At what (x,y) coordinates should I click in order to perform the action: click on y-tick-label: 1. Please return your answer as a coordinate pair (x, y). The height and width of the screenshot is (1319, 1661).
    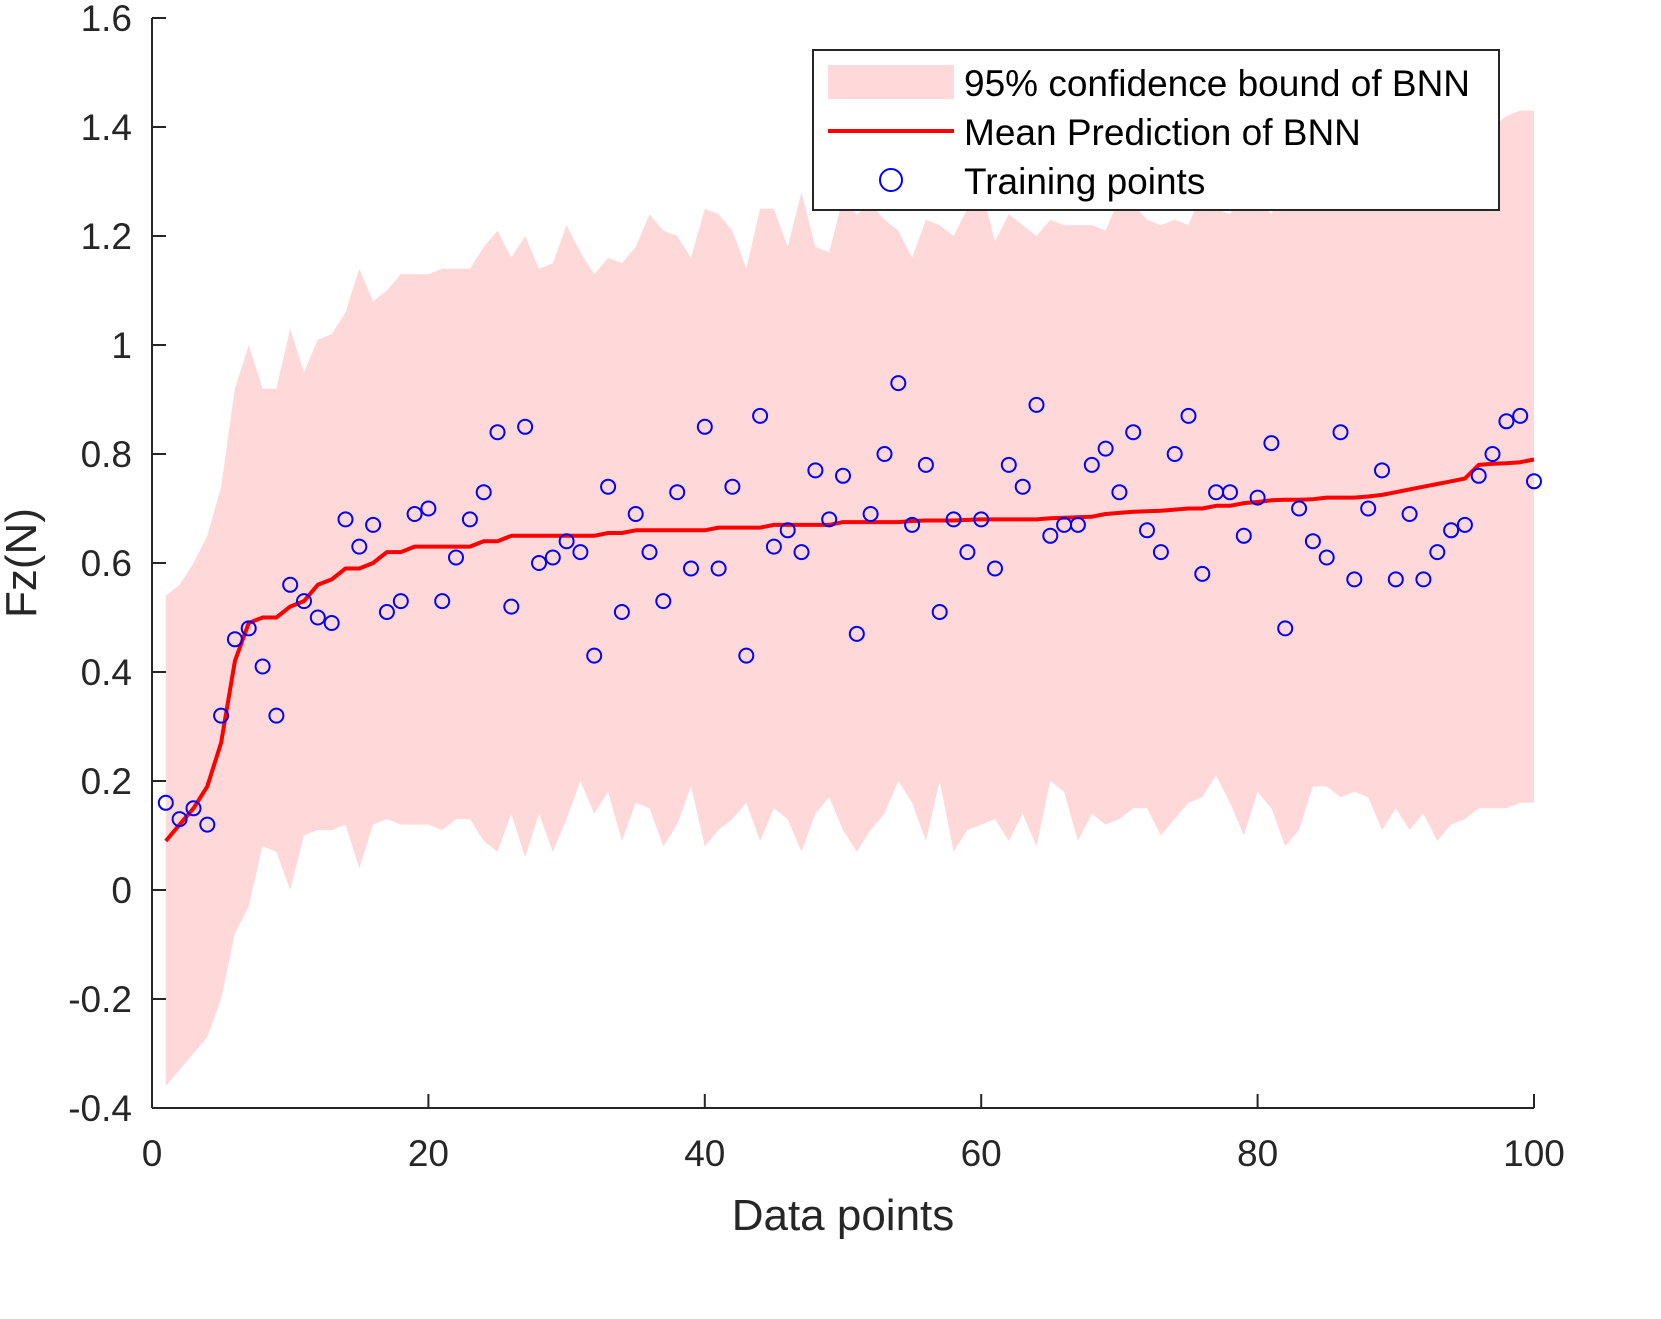
    Looking at the image, I should click on (121, 345).